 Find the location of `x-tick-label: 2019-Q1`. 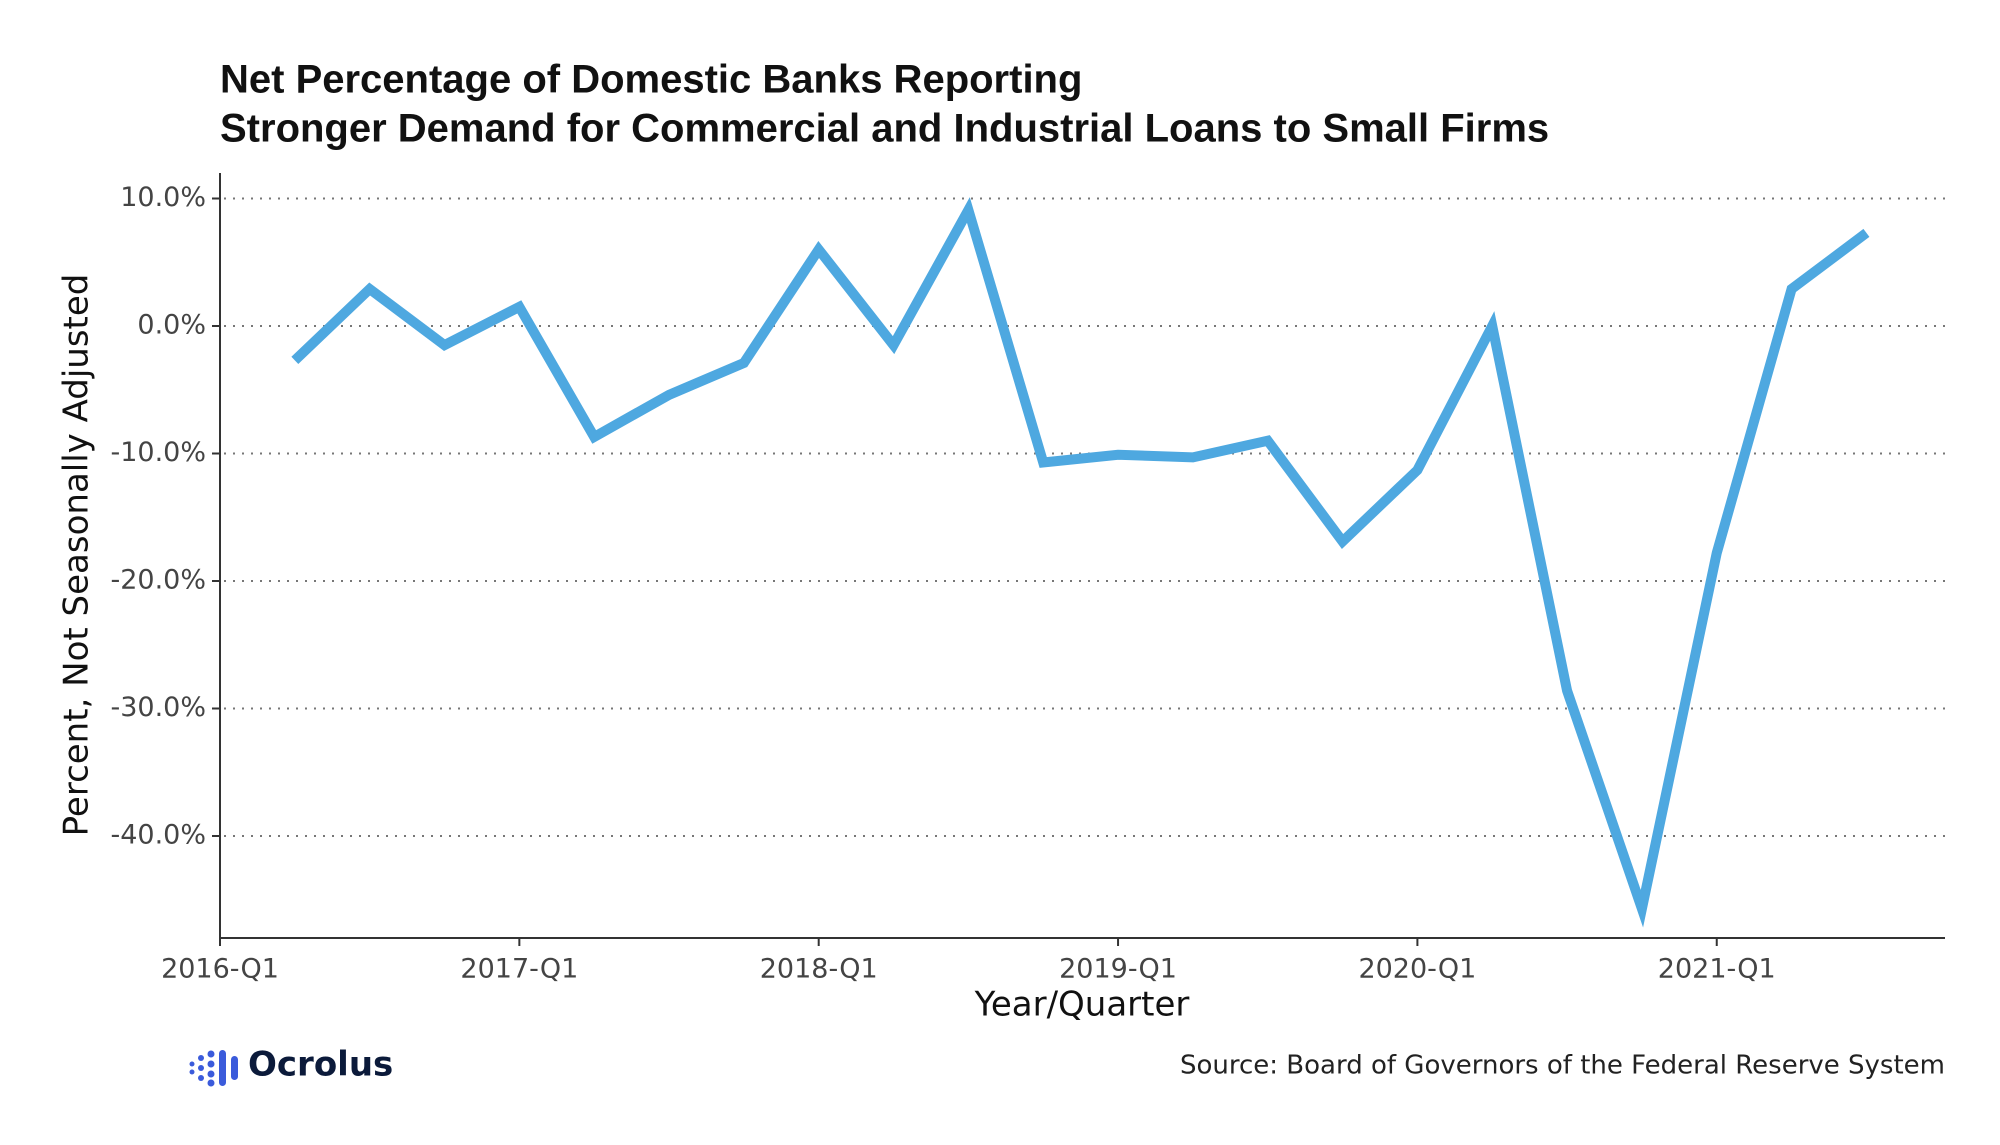

x-tick-label: 2019-Q1 is located at coordinates (1118, 969).